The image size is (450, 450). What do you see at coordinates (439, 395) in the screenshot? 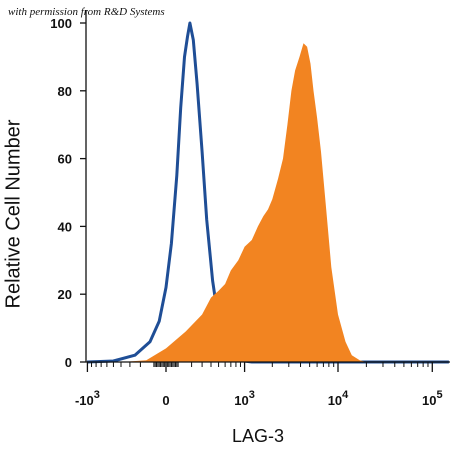
I see `x-tick-exponent: 5` at bounding box center [439, 395].